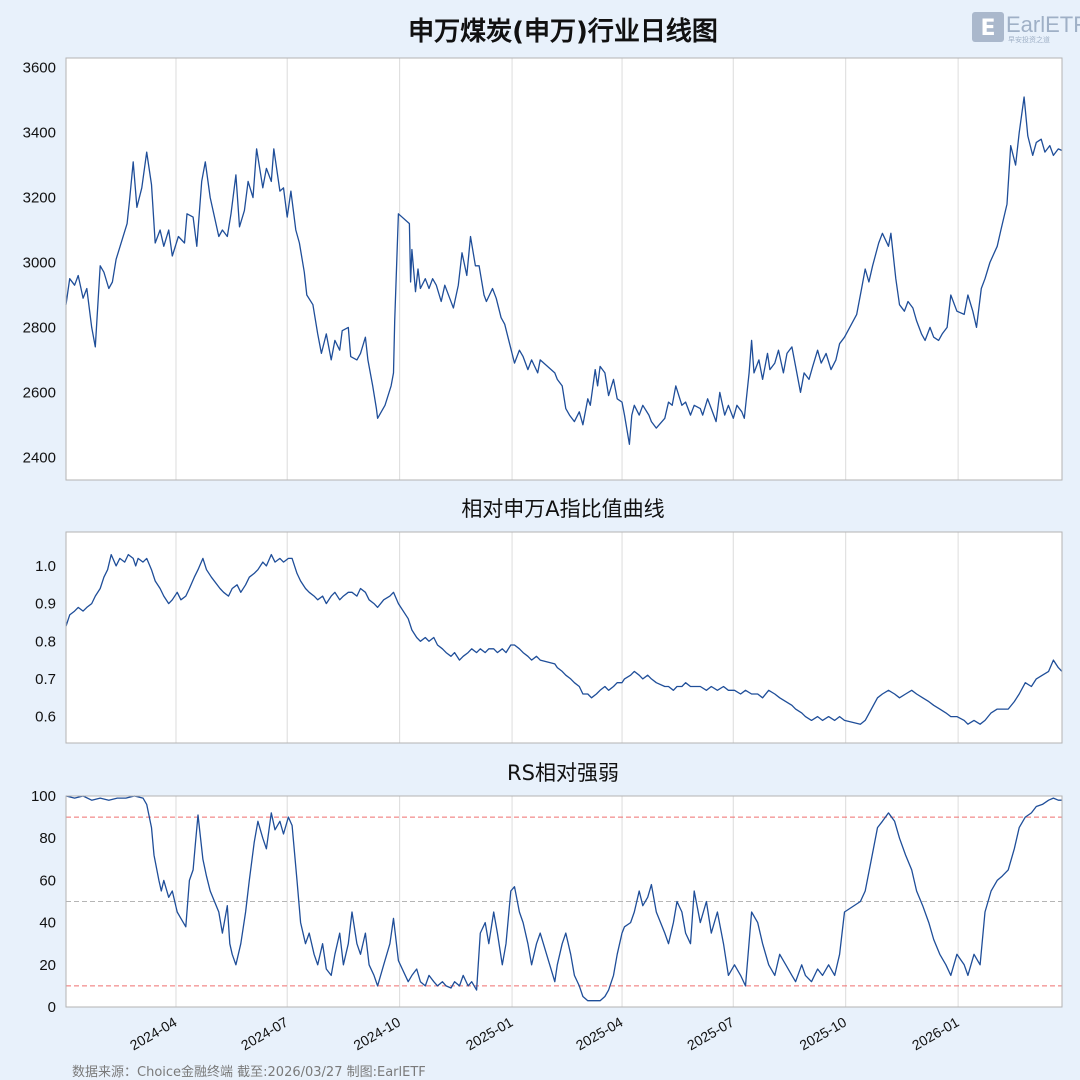 This screenshot has height=1080, width=1080. What do you see at coordinates (39, 327) in the screenshot?
I see `price-y-tick-label: 2800` at bounding box center [39, 327].